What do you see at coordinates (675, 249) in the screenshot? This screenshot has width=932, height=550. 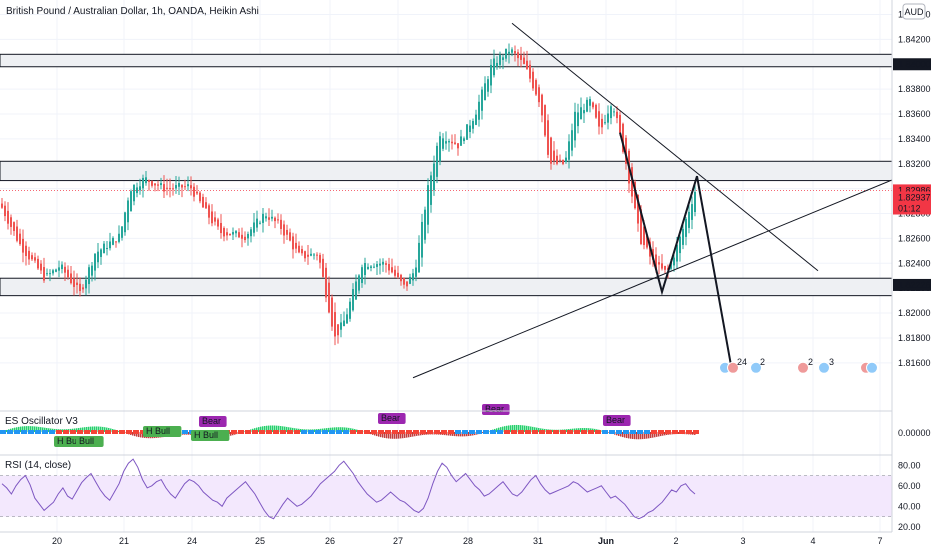 I see `projection-path` at bounding box center [675, 249].